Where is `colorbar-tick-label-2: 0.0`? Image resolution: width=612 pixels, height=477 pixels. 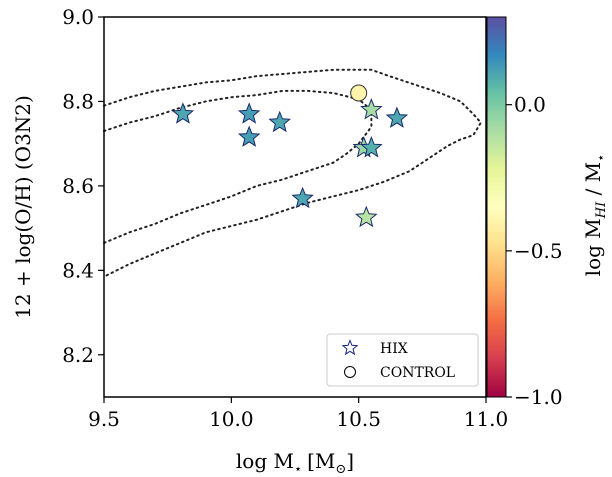 colorbar-tick-label-2: 0.0 is located at coordinates (530, 105).